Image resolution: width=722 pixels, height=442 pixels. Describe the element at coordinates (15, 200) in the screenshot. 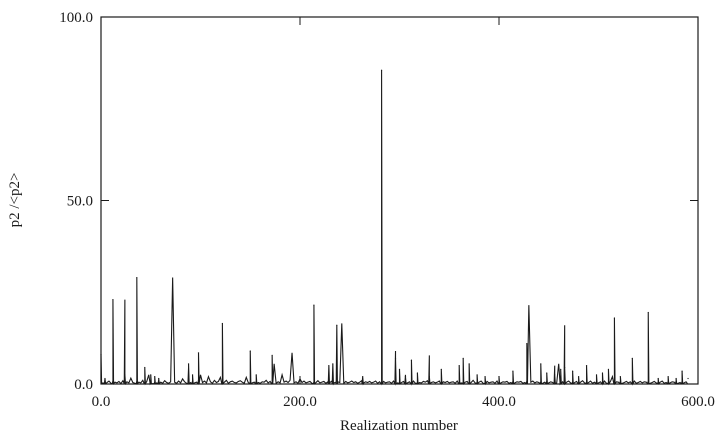

I see `y-axis-title: p2 /<p2>` at that location.